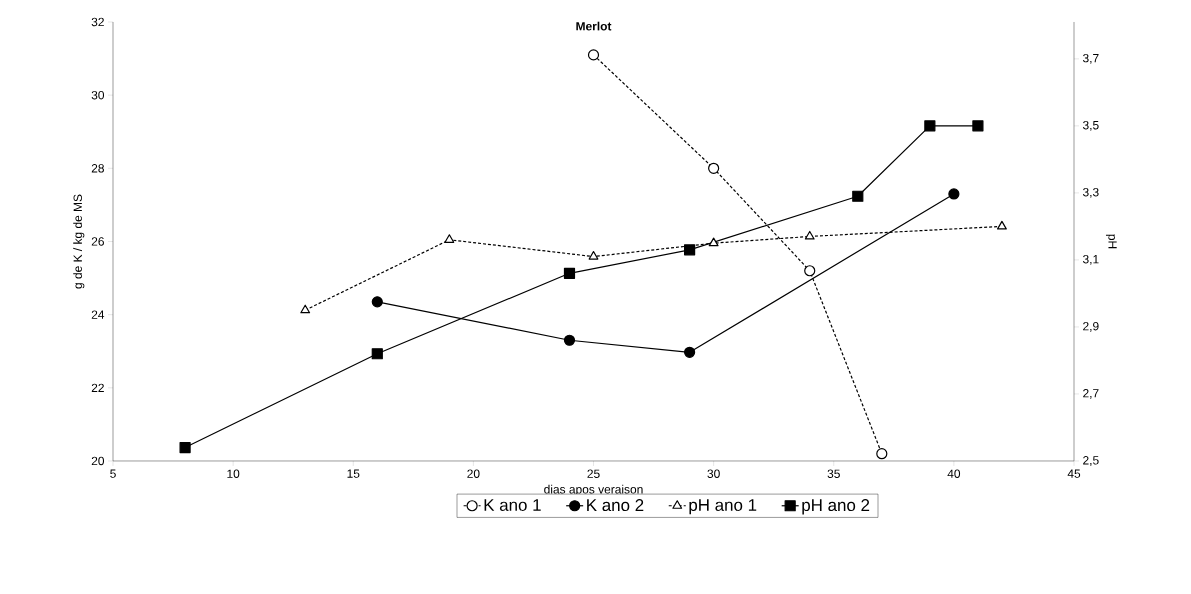 This screenshot has height=594, width=1191. What do you see at coordinates (1090, 58) in the screenshot?
I see `y2-tick-label: 3,7` at bounding box center [1090, 58].